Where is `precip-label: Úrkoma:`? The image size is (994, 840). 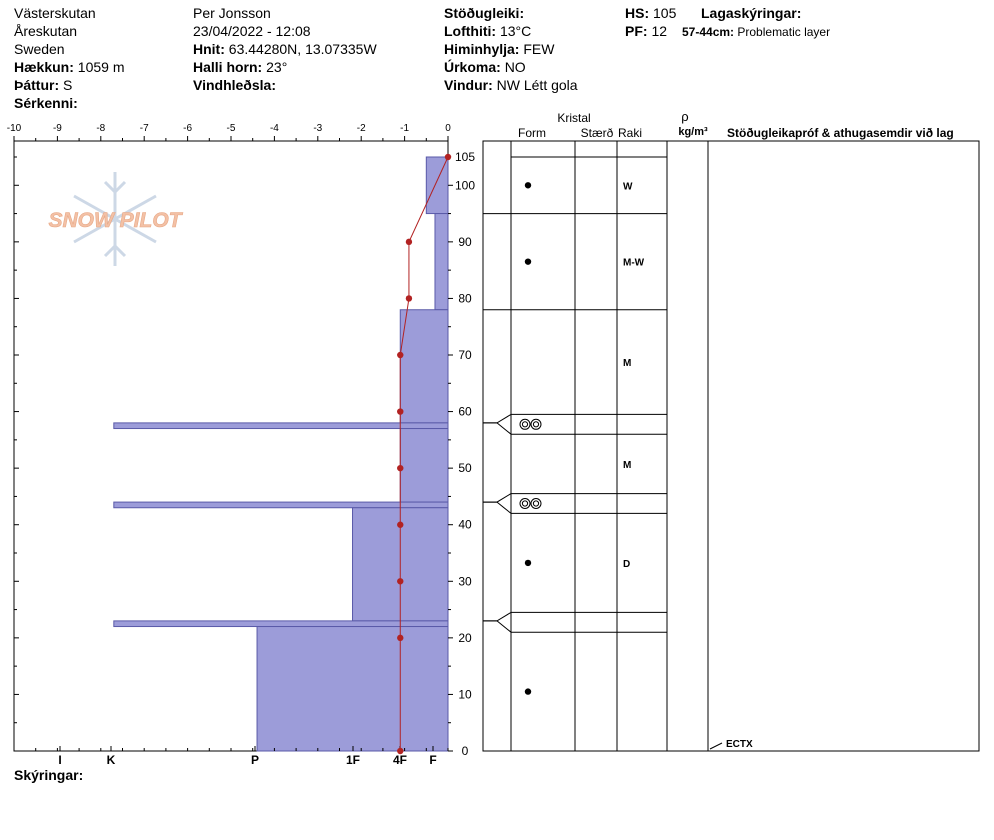
precip-label: Úrkoma: is located at coordinates (472, 67).